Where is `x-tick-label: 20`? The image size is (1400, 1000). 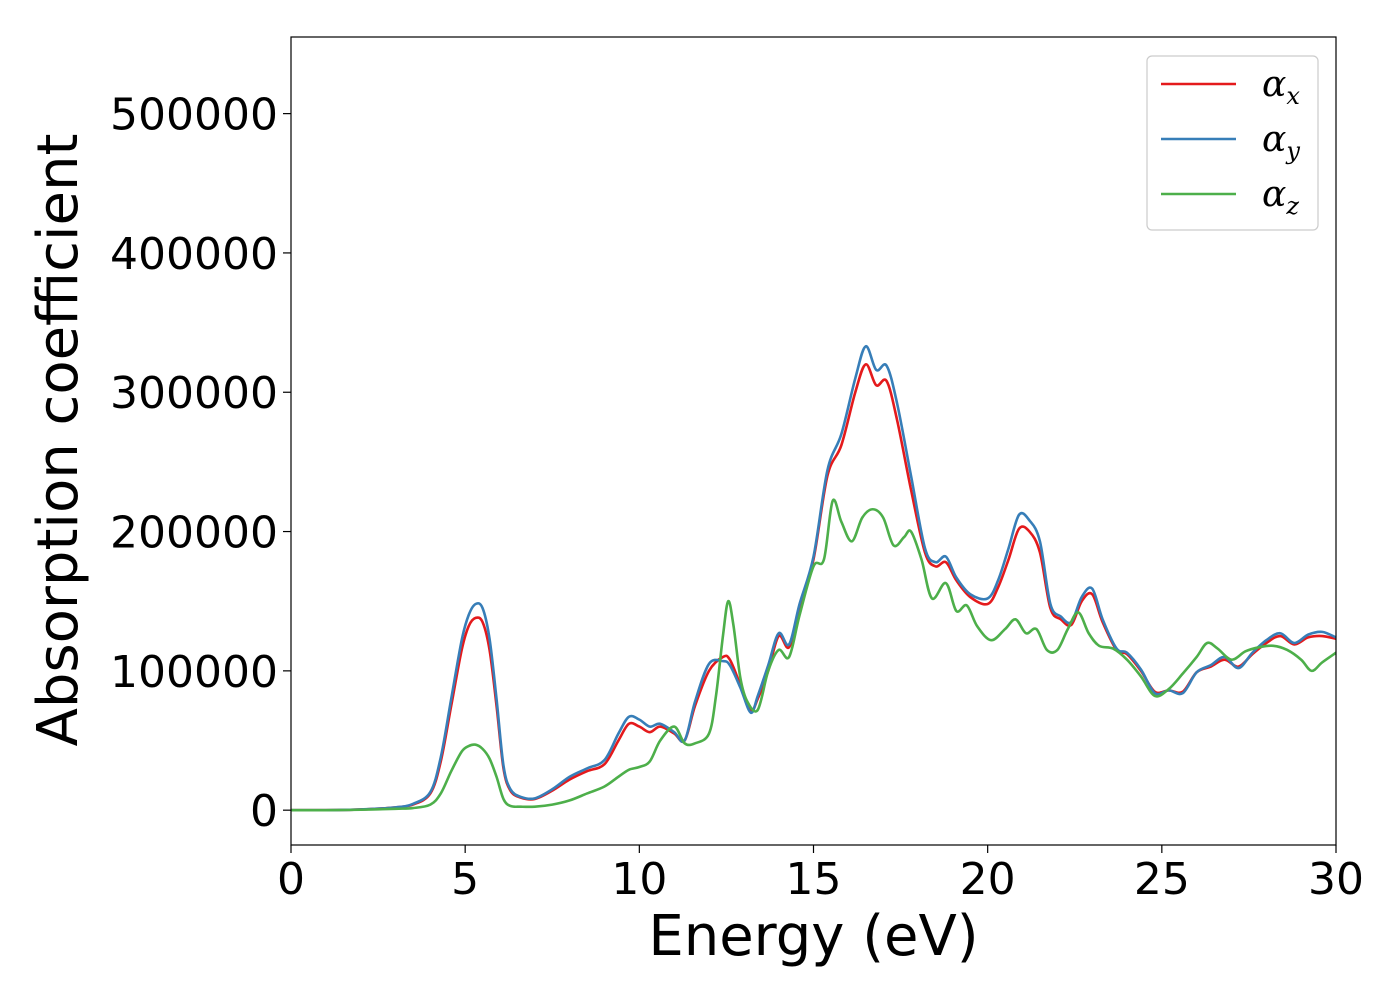
x-tick-label: 20 is located at coordinates (988, 879).